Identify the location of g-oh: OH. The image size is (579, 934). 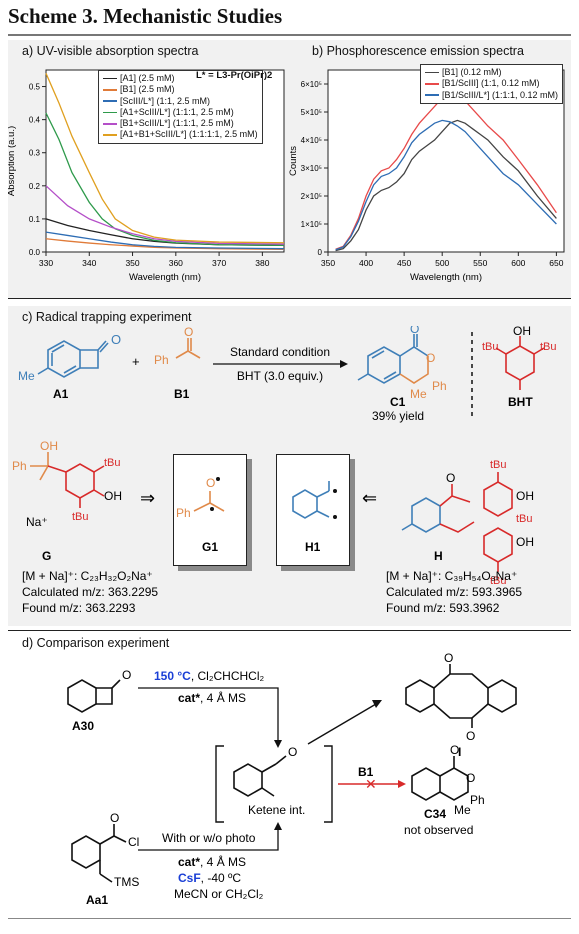
(49, 446).